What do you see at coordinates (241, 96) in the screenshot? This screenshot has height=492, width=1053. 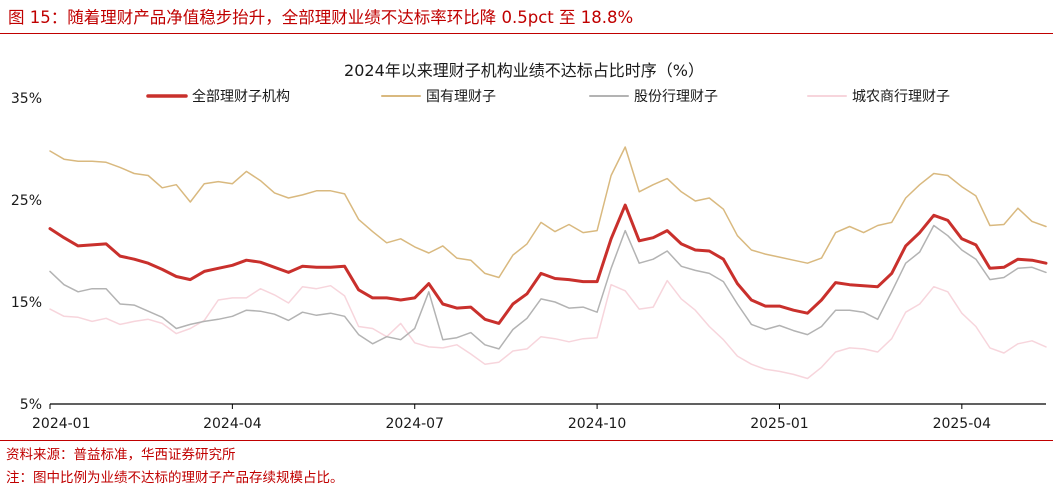 I see `legend-label: 全部理财子机构` at bounding box center [241, 96].